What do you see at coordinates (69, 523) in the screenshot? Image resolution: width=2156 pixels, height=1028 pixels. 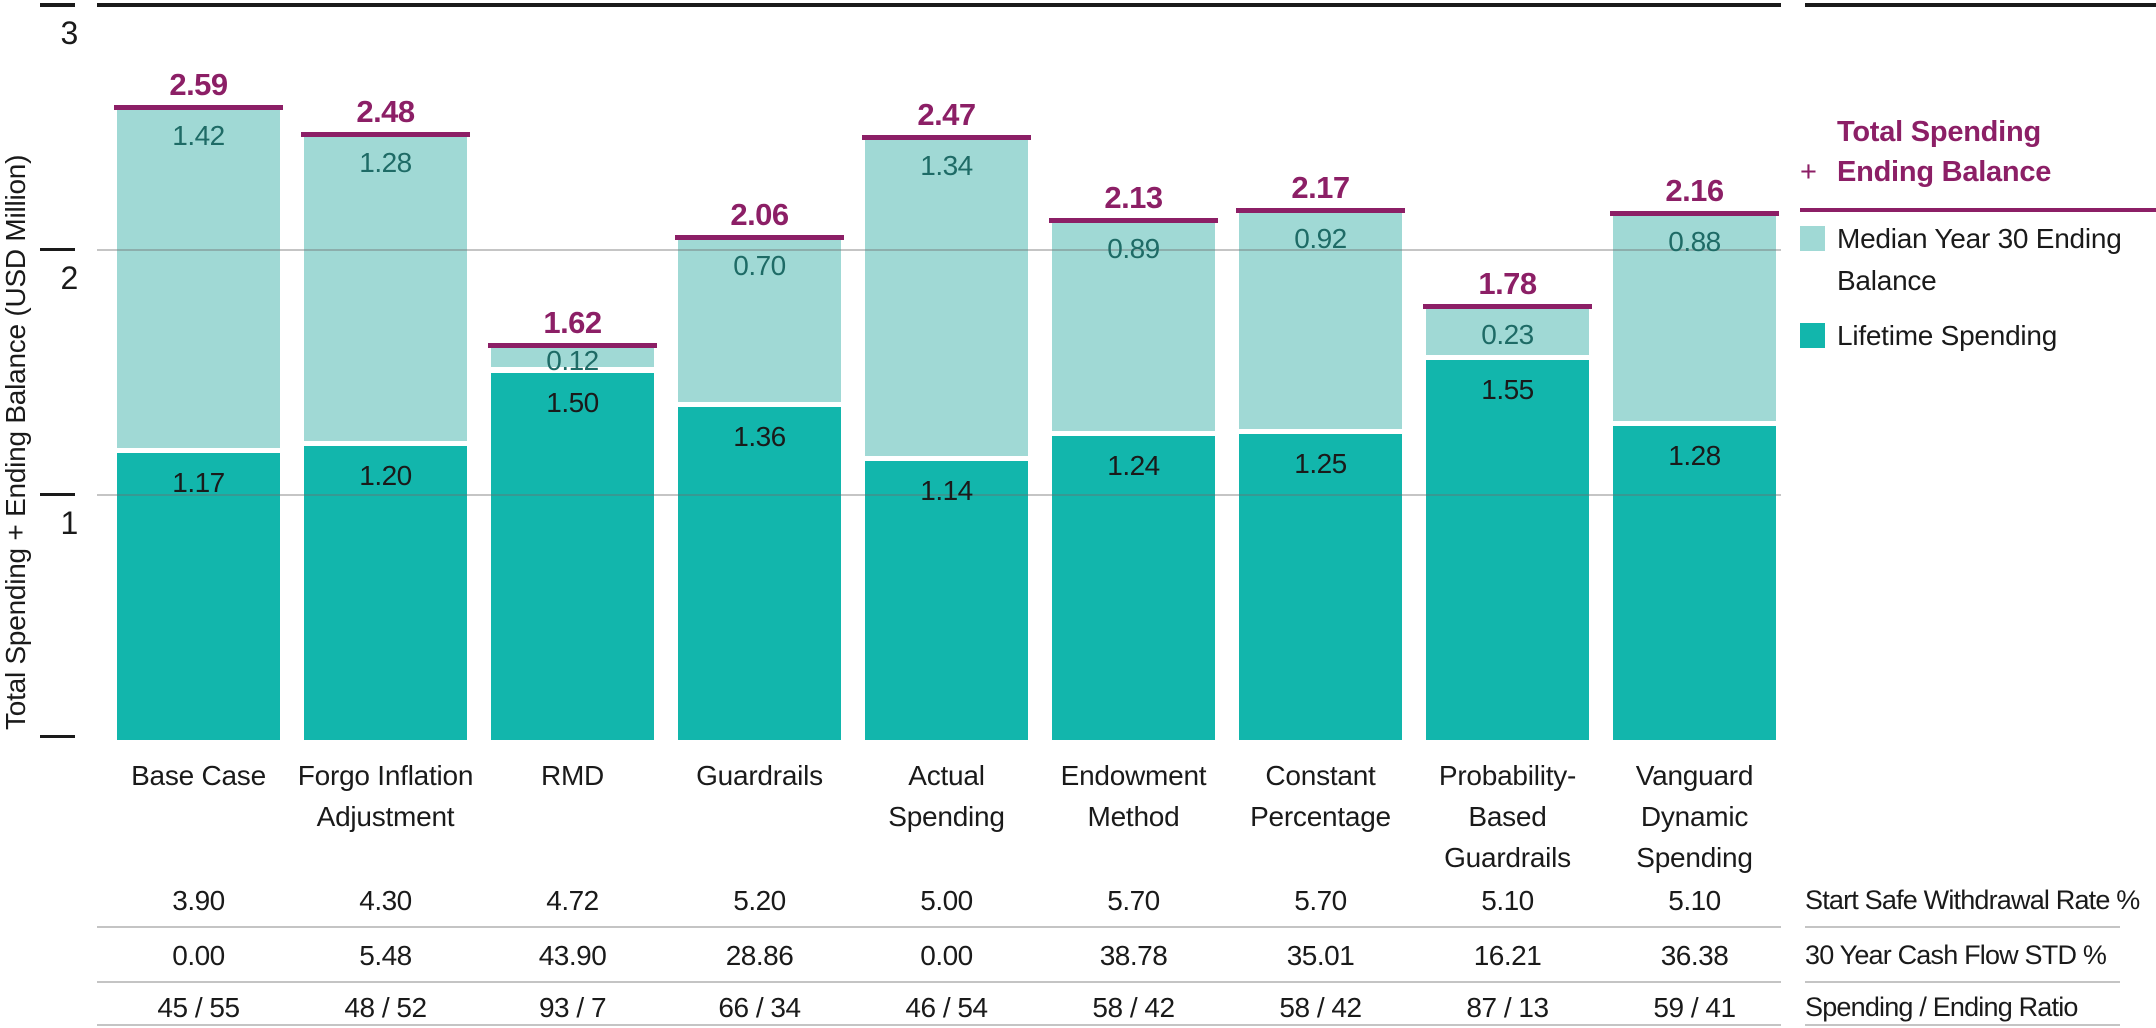 I see `y-tick-label: 1` at bounding box center [69, 523].